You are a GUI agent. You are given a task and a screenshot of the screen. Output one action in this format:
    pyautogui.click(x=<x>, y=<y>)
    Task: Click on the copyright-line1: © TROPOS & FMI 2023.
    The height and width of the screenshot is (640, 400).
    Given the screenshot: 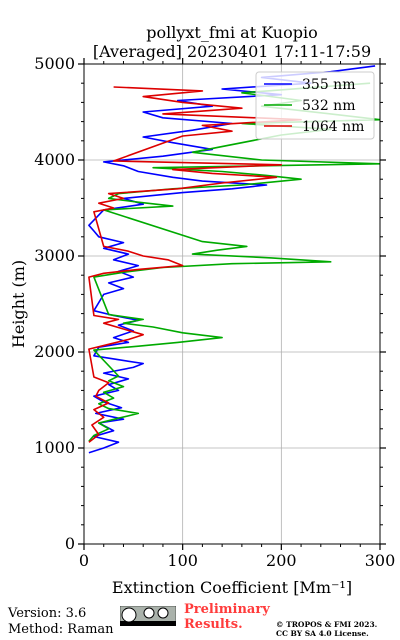 What is the action you would take?
    pyautogui.click(x=327, y=624)
    